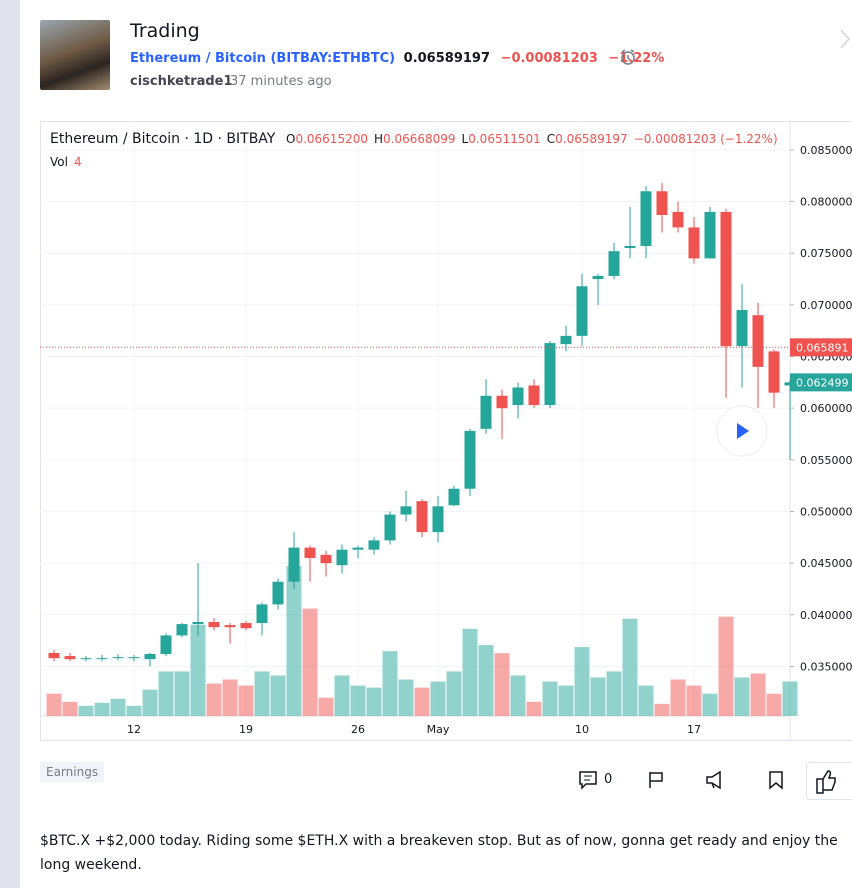  Describe the element at coordinates (10, 444) in the screenshot. I see `sidebar-edge` at that location.